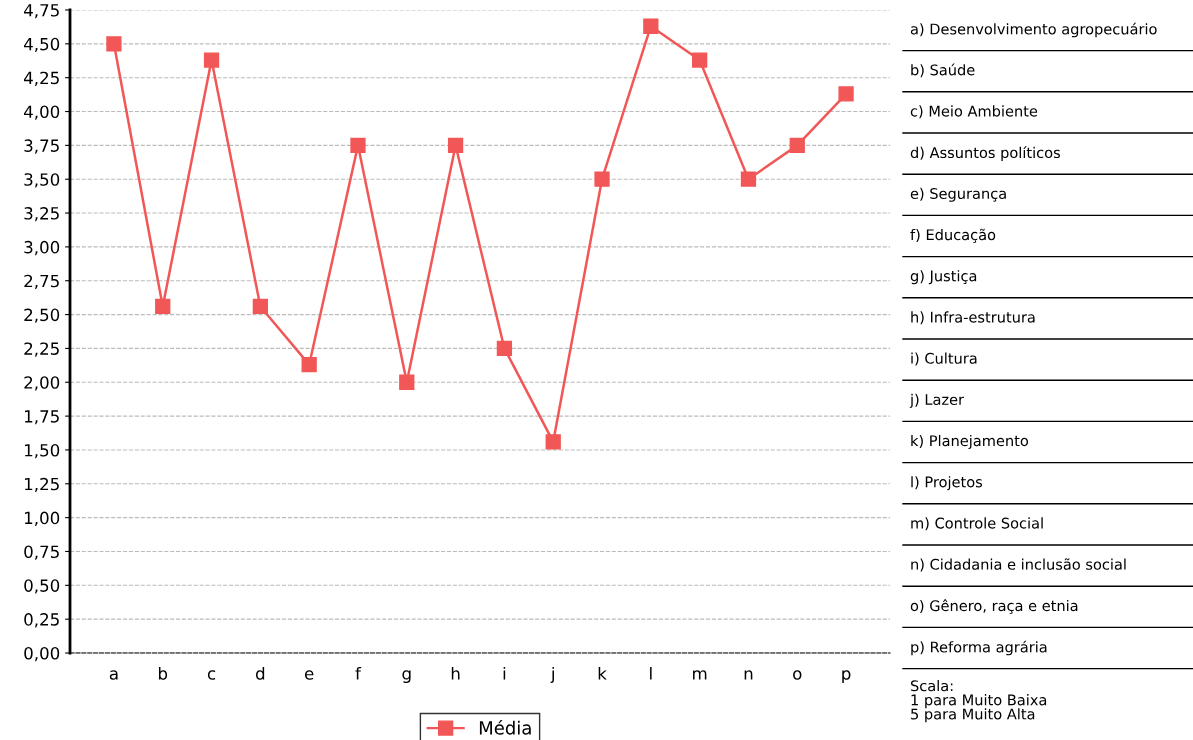  What do you see at coordinates (974, 112) in the screenshot?
I see `text: c) Meio Ambiente` at bounding box center [974, 112].